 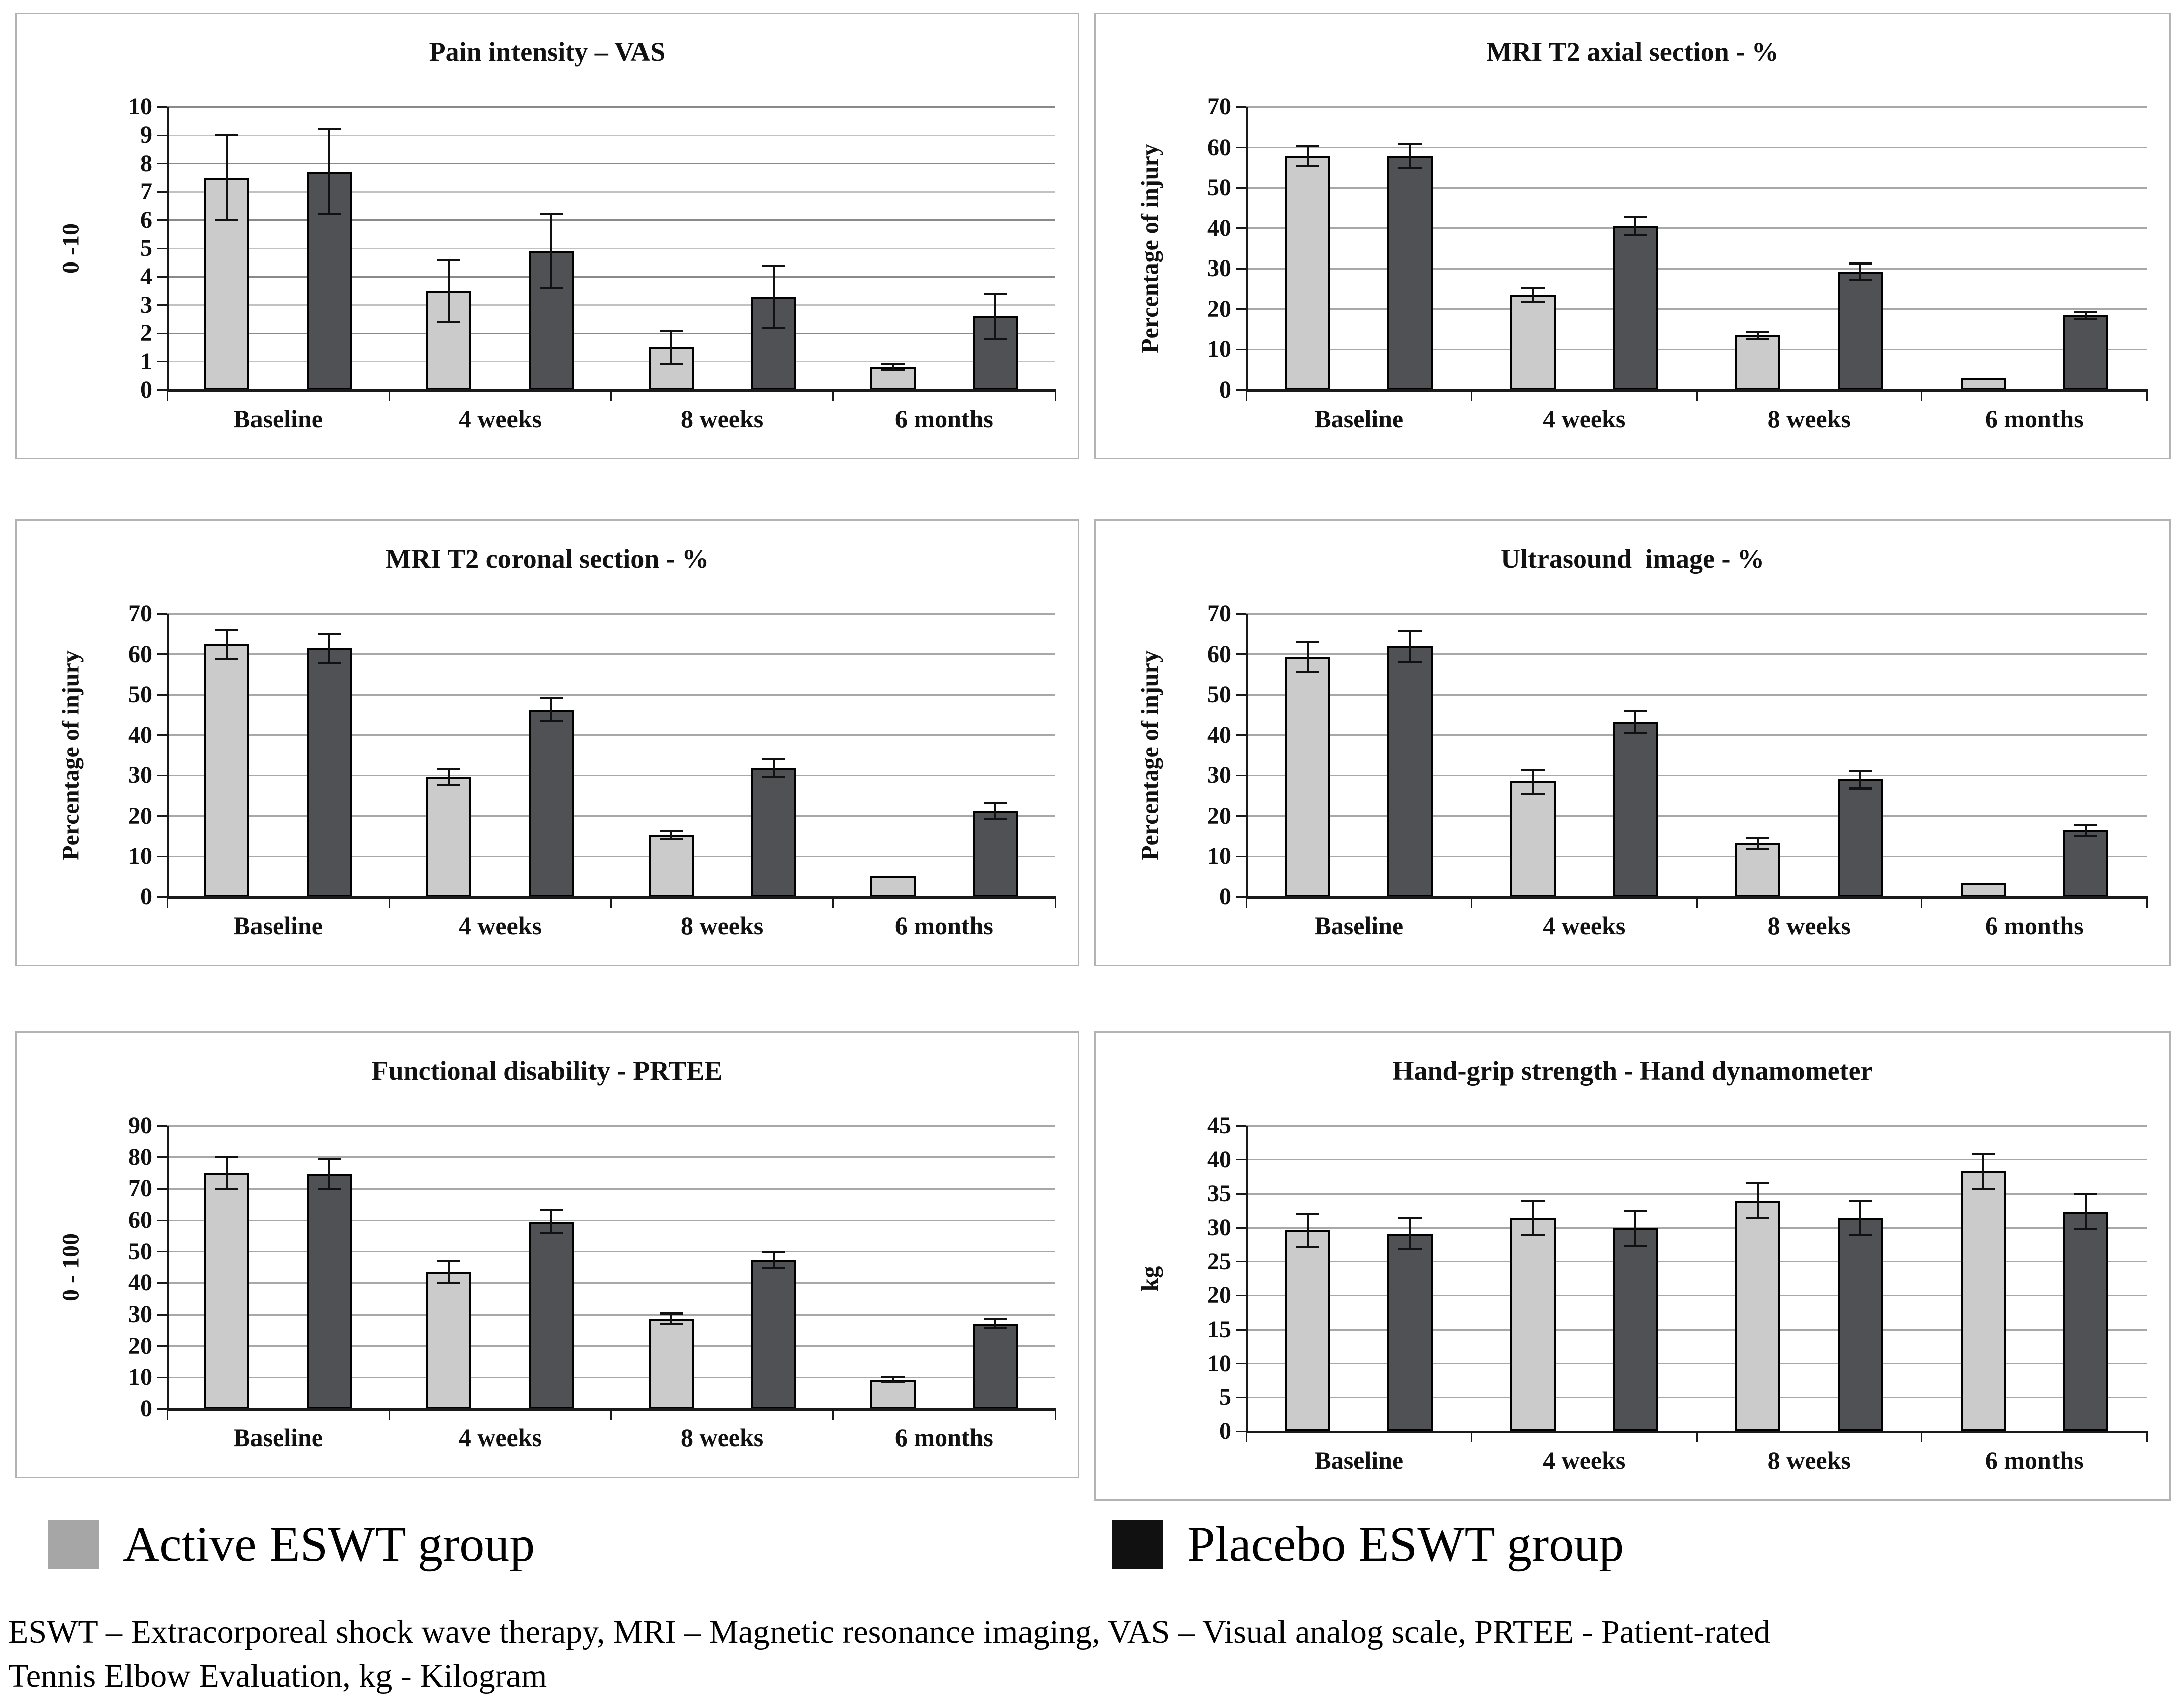 What do you see at coordinates (1219, 1329) in the screenshot?
I see `y-tick-label: 15` at bounding box center [1219, 1329].